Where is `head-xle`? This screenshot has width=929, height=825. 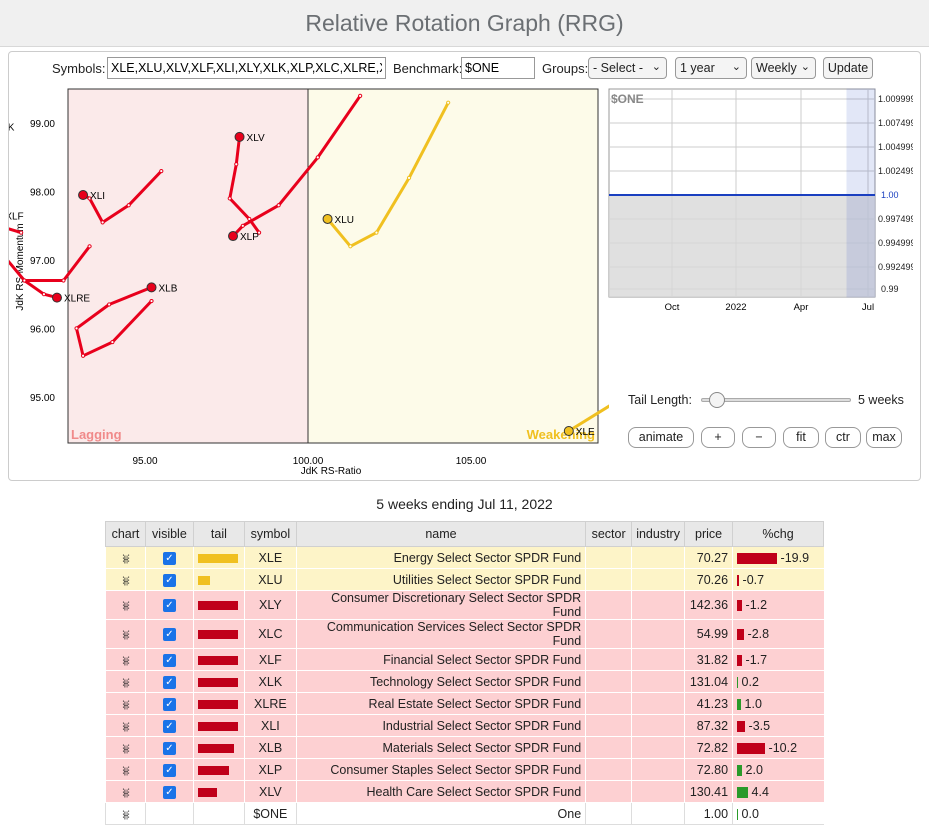
head-xle is located at coordinates (568, 431).